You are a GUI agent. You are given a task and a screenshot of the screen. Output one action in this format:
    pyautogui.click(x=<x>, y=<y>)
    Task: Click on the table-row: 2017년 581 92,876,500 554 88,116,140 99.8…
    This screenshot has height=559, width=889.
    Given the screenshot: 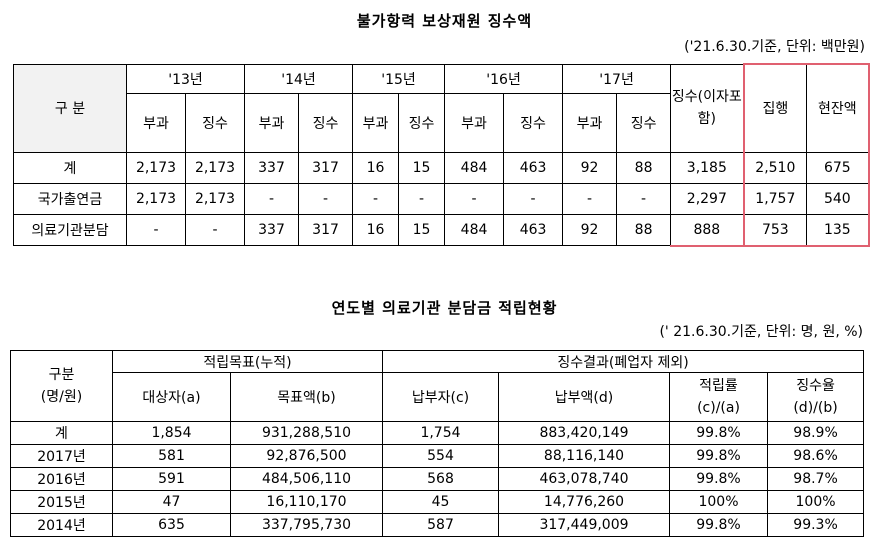 What is the action you would take?
    pyautogui.click(x=437, y=456)
    